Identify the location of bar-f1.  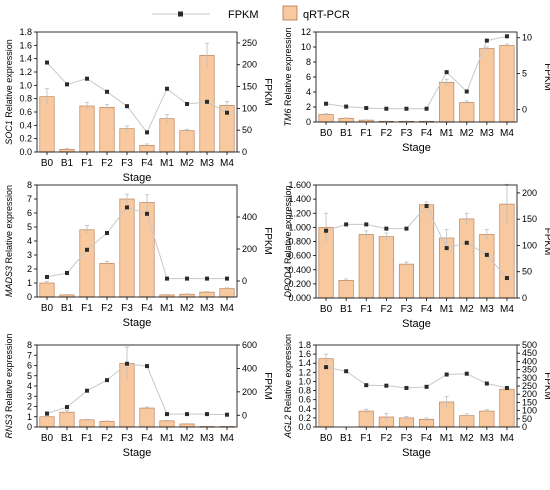
(87, 423).